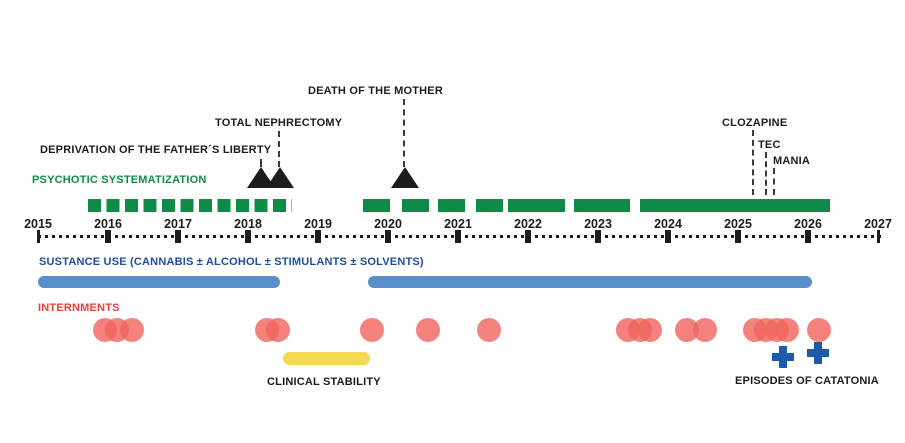 The height and width of the screenshot is (443, 905). What do you see at coordinates (528, 224) in the screenshot?
I see `year-label: 2022` at bounding box center [528, 224].